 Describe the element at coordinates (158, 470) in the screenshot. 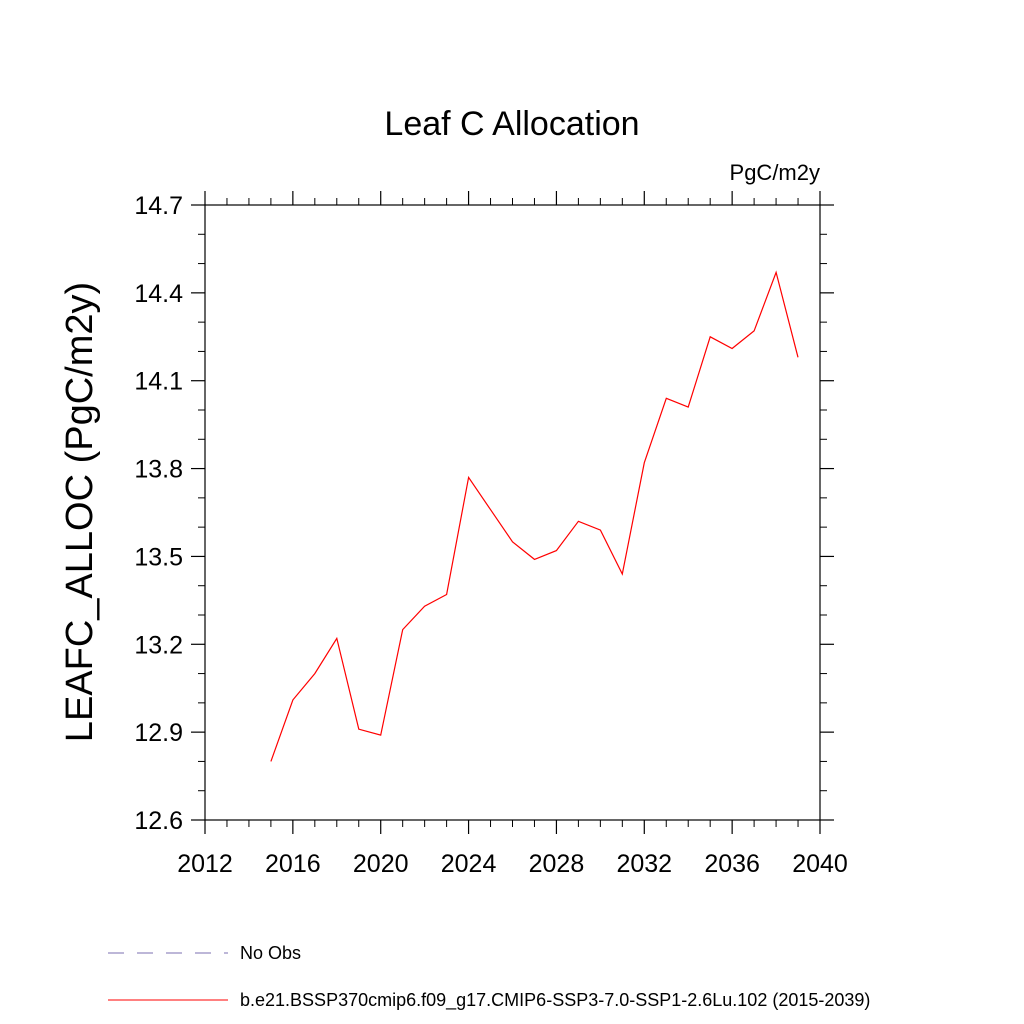

I see `y-tick-label: 13.8` at that location.